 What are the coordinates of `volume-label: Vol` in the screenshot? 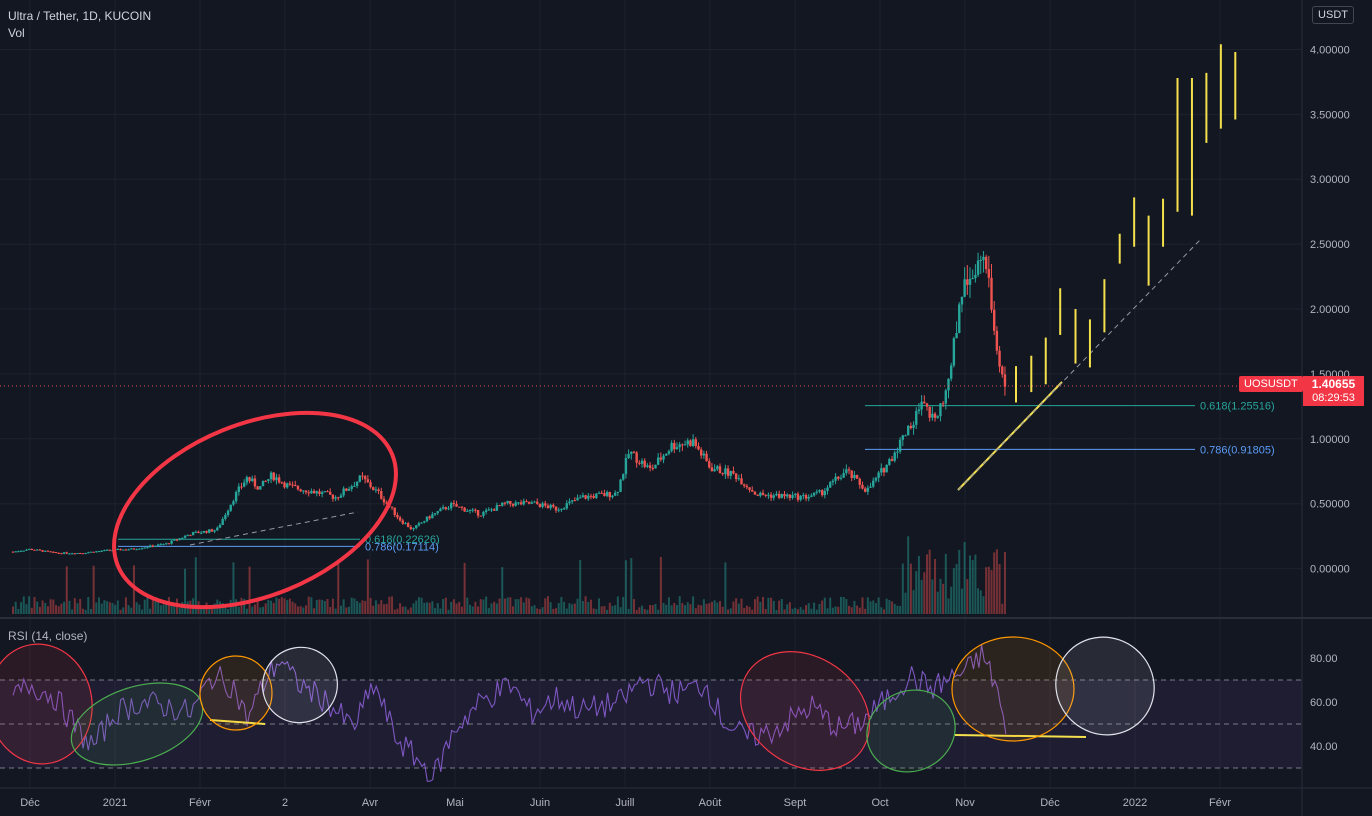 It's located at (16, 33).